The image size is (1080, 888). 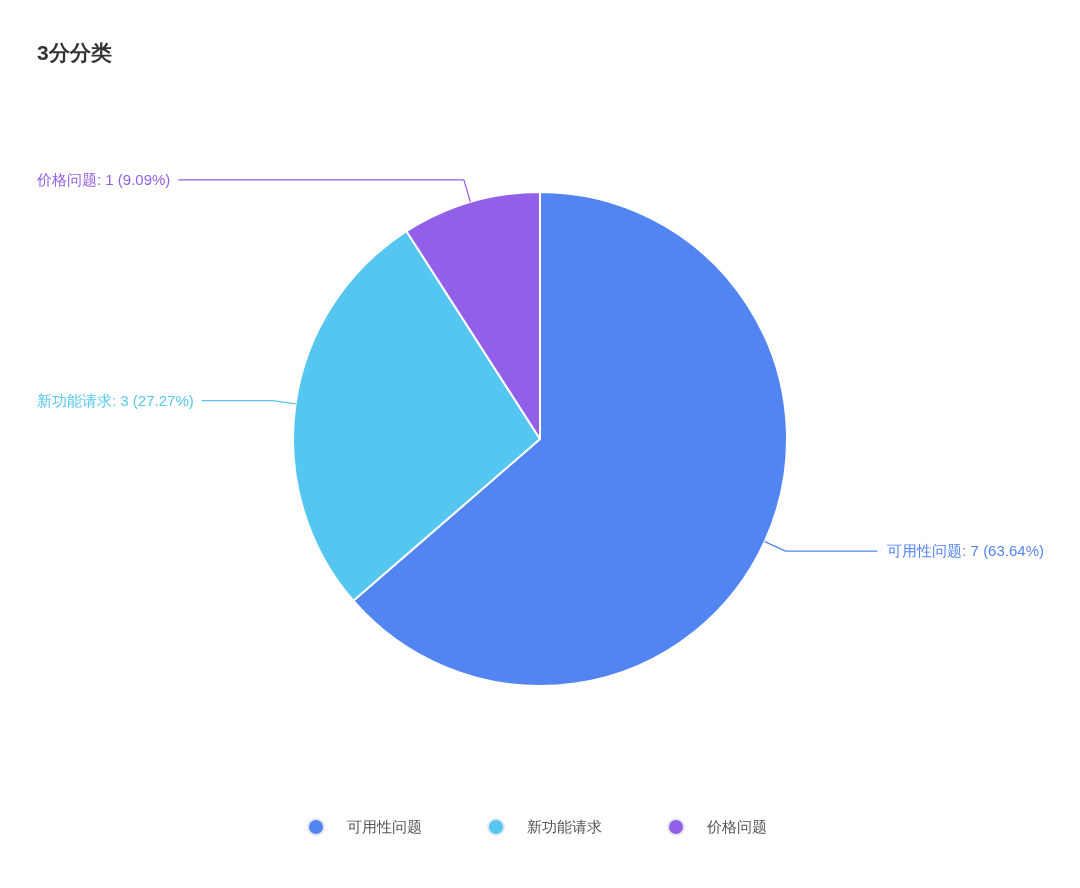 I want to click on legend-label: 可用性问题, so click(x=384, y=826).